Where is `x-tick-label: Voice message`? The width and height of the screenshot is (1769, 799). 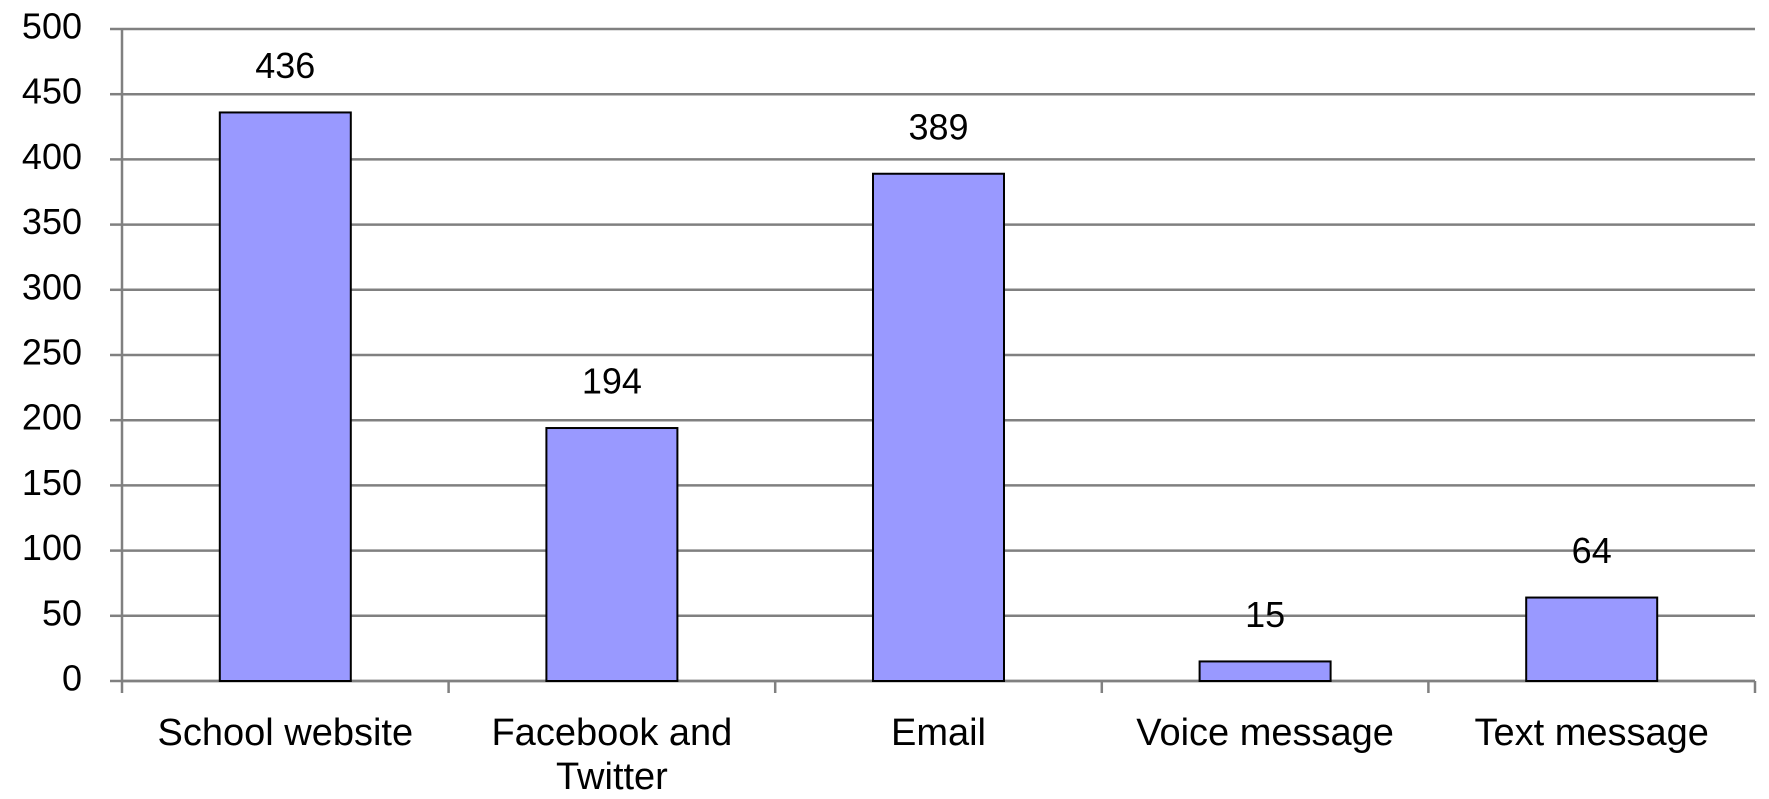
x-tick-label: Voice message is located at coordinates (1265, 733).